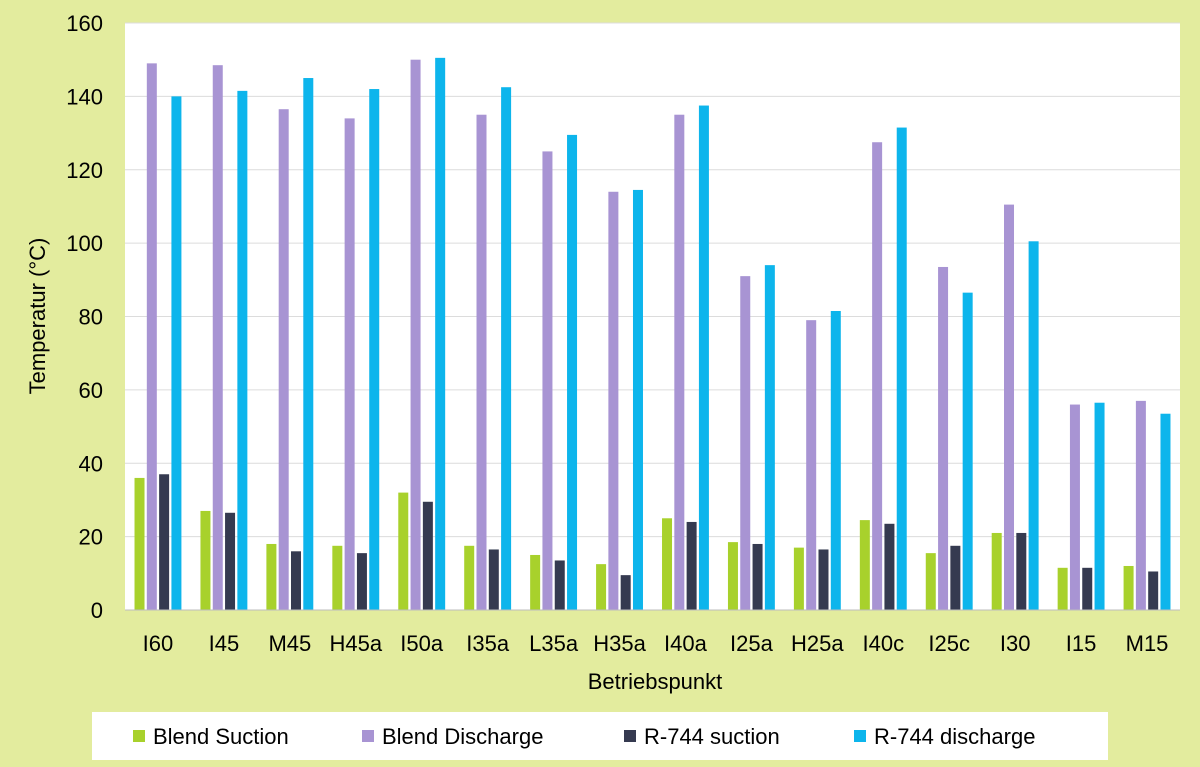  Describe the element at coordinates (488, 643) in the screenshot. I see `x-tick-label: I35a` at that location.